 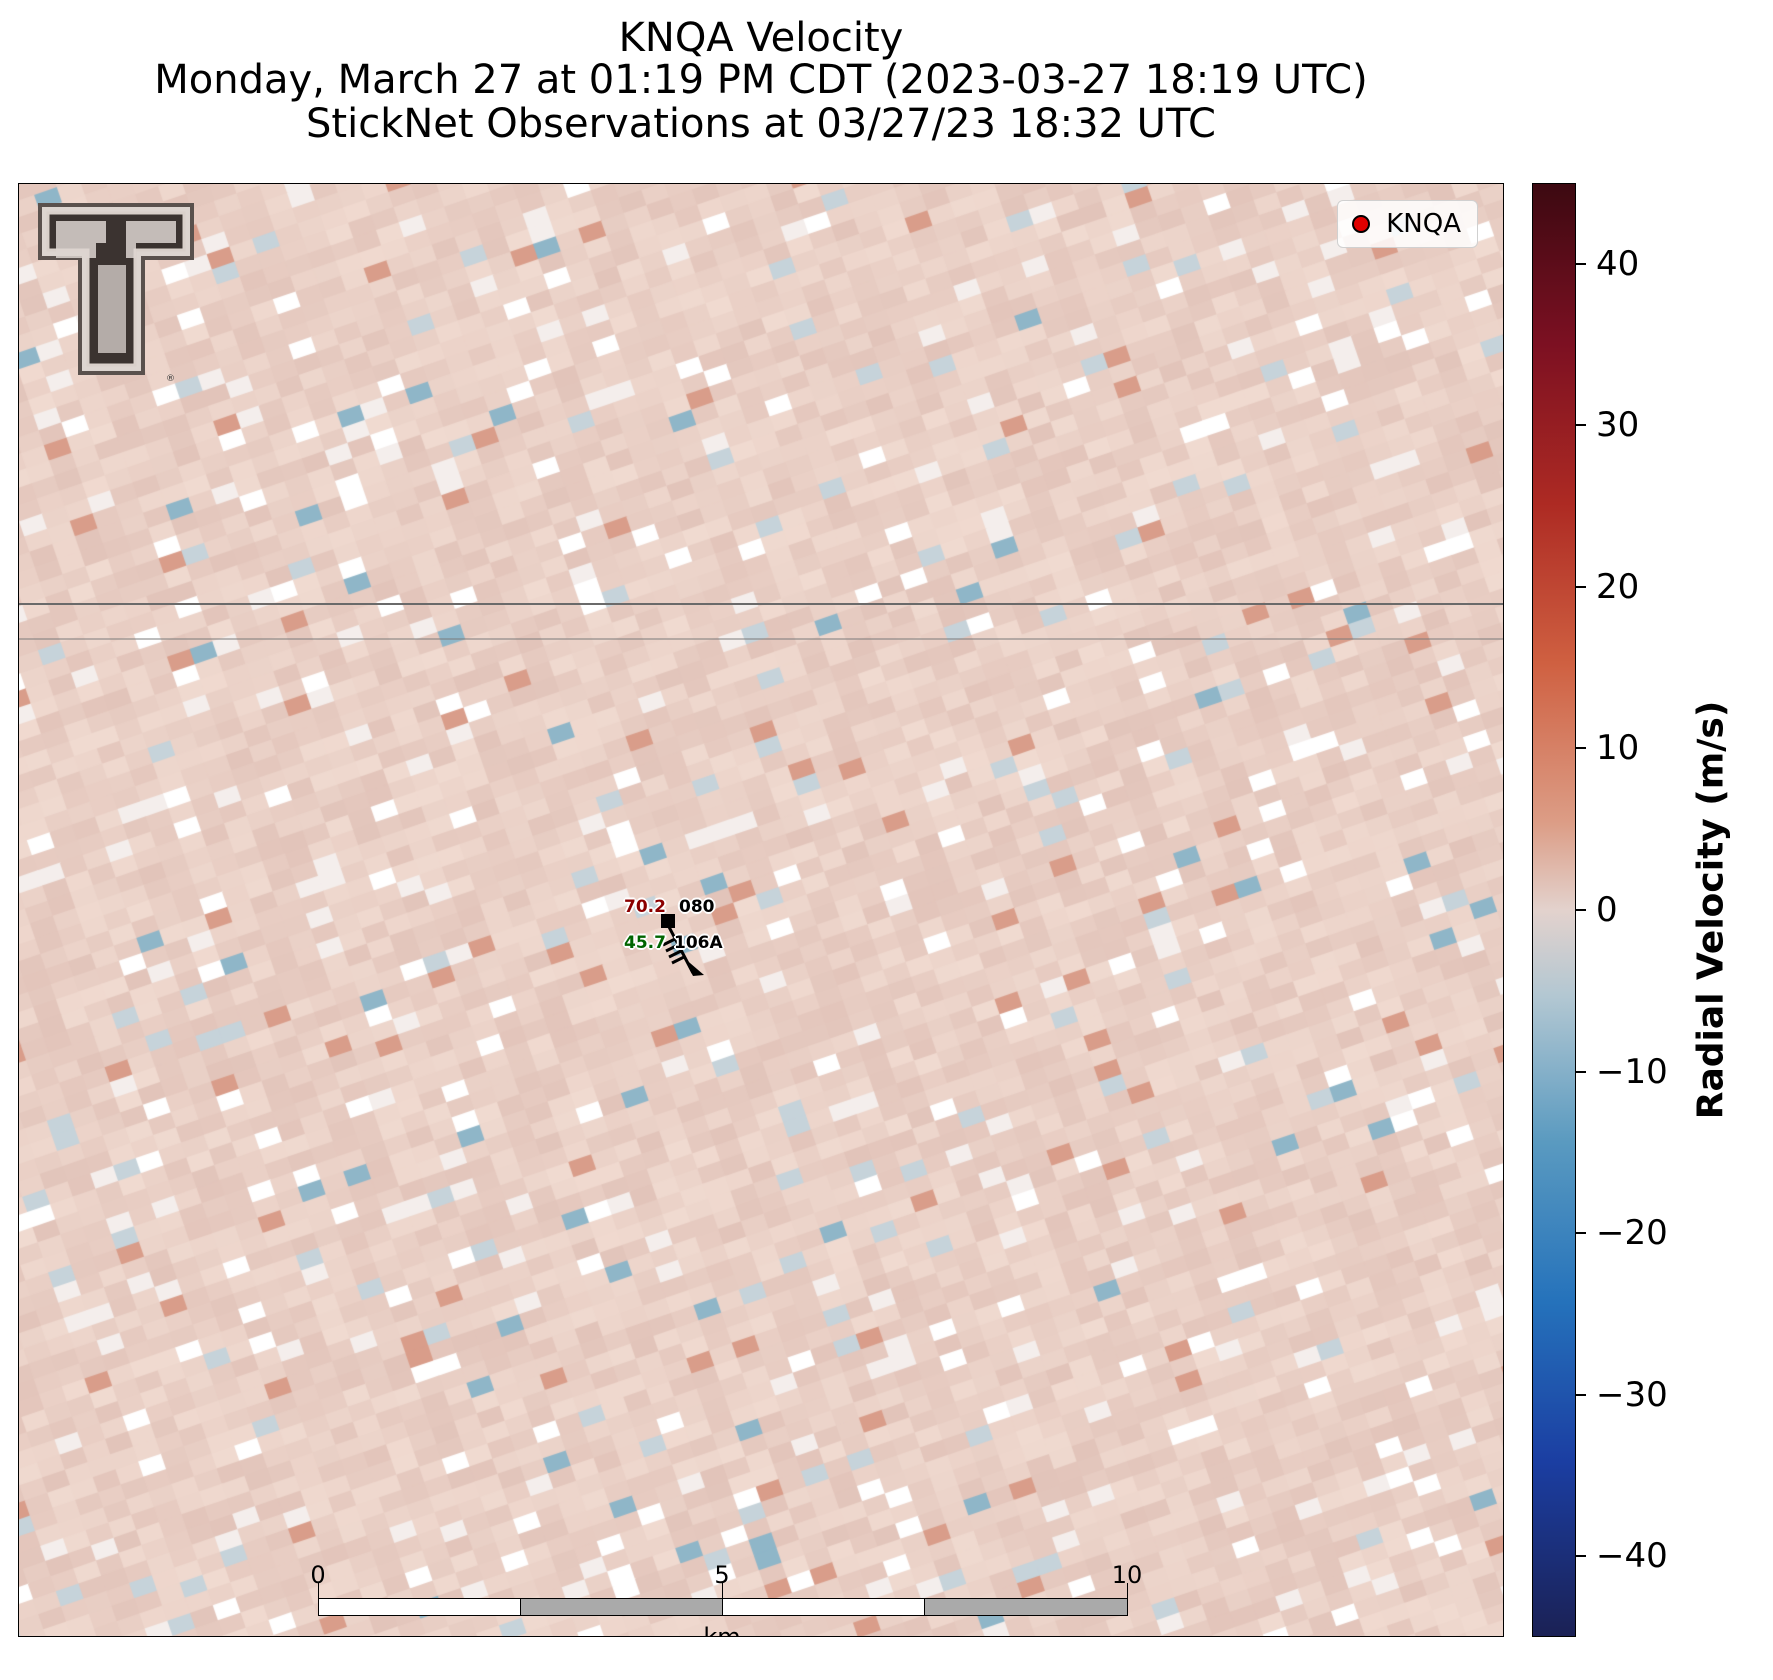 I want to click on colorbar-title: Radial Velocity (m/s), so click(x=1711, y=910).